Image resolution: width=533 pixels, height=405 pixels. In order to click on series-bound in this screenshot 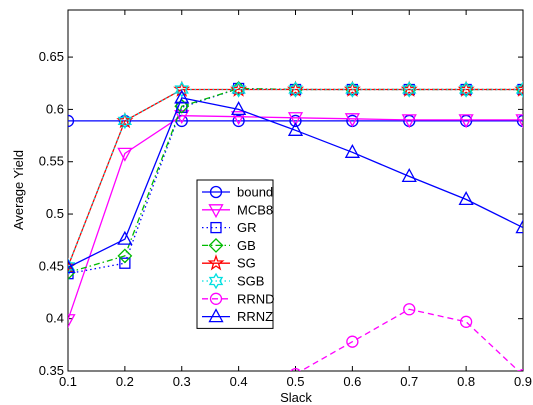, I will do `click(295, 121)`.